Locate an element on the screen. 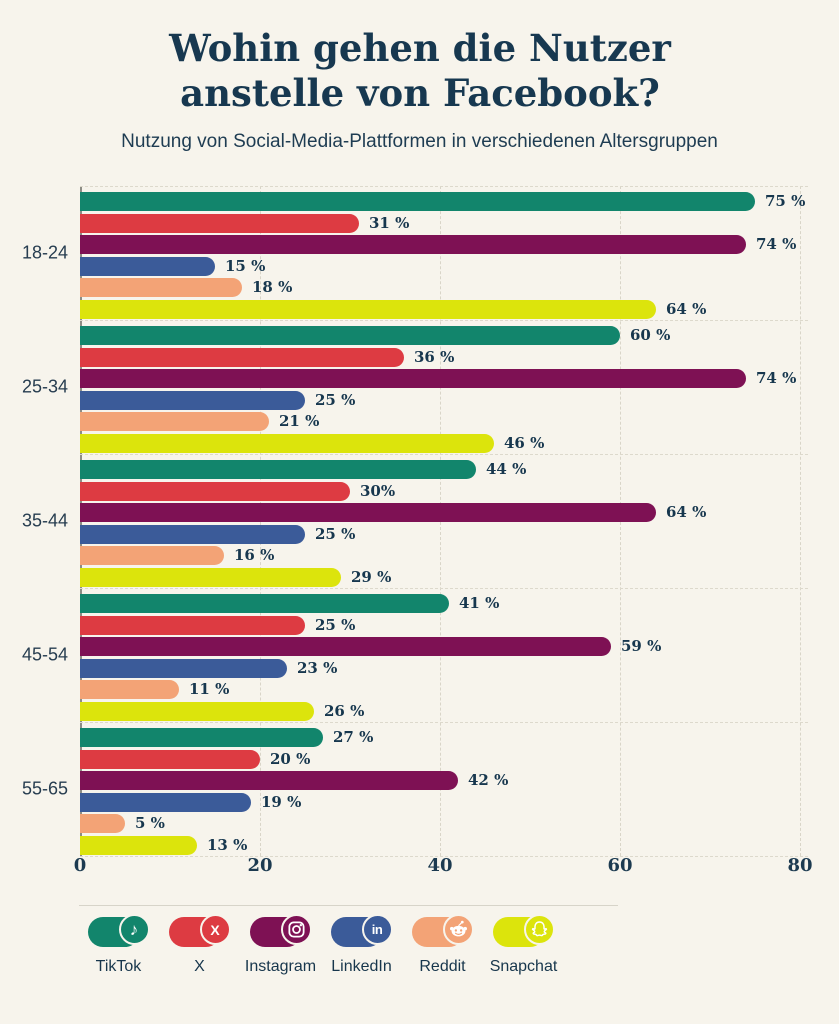 The image size is (839, 1024). bar-row-linkedin-55-65: 19 % is located at coordinates (444, 802).